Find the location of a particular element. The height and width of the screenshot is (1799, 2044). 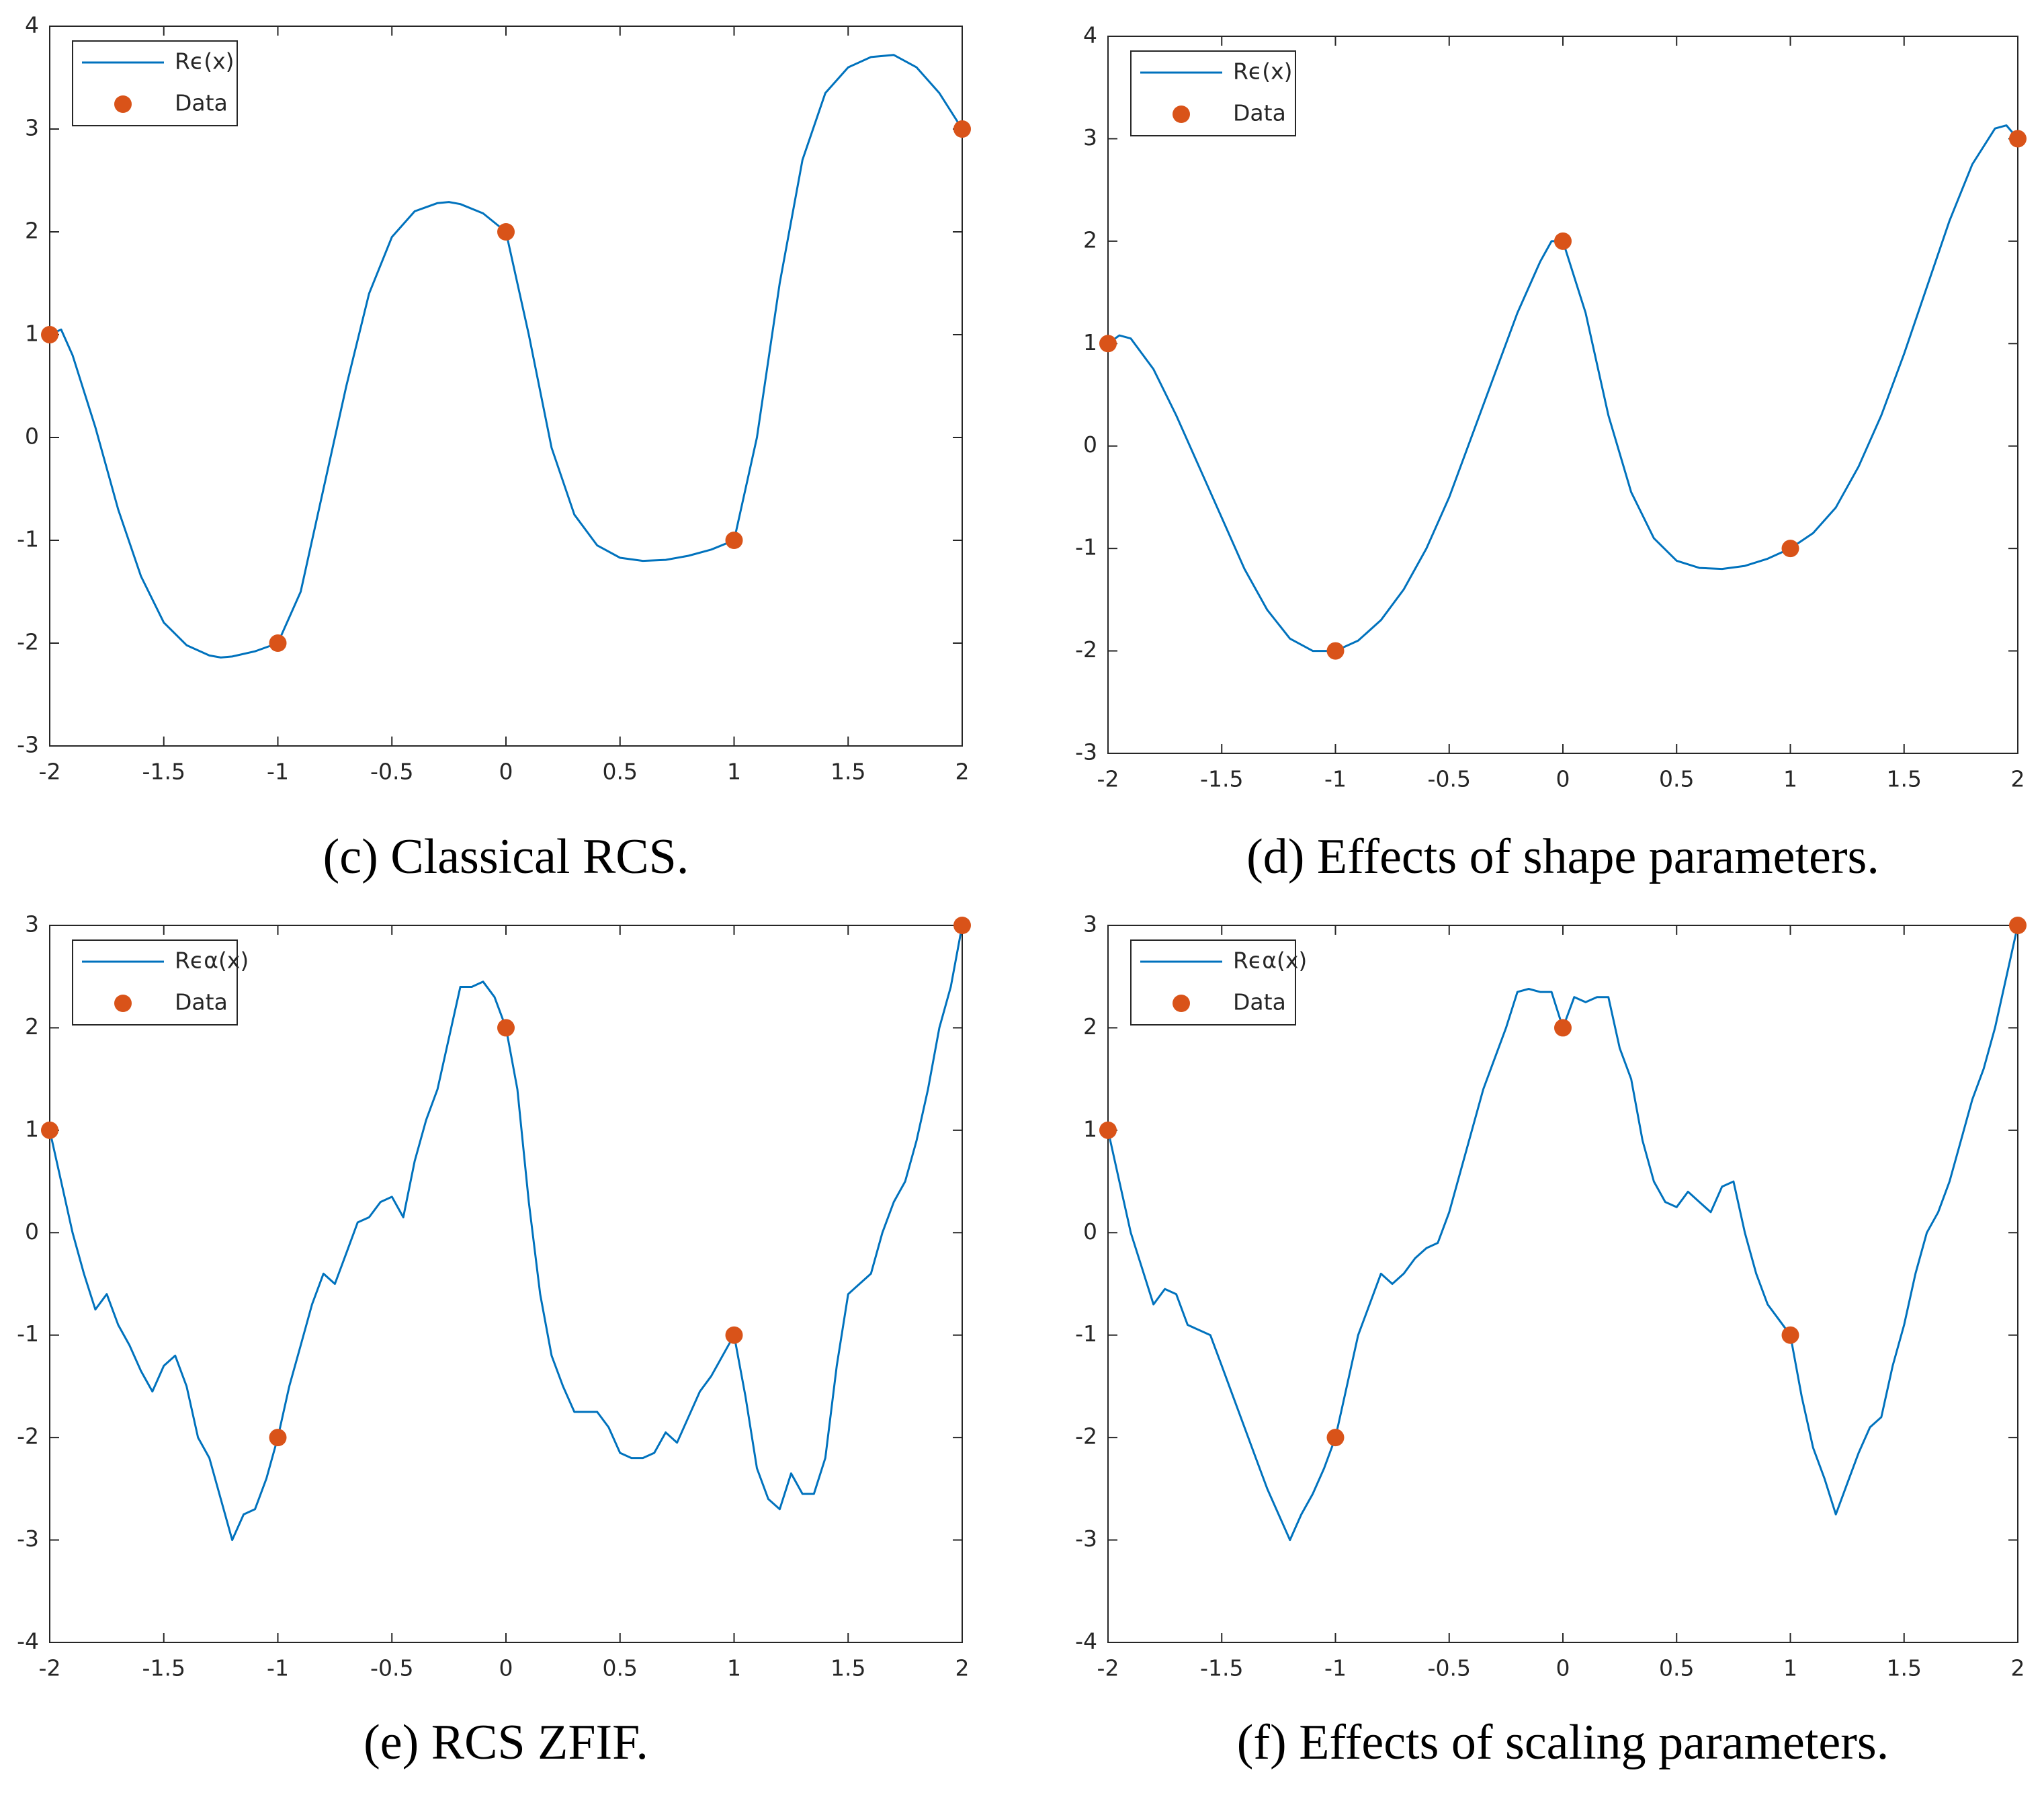

y-tick-label: 4 is located at coordinates (1090, 35).